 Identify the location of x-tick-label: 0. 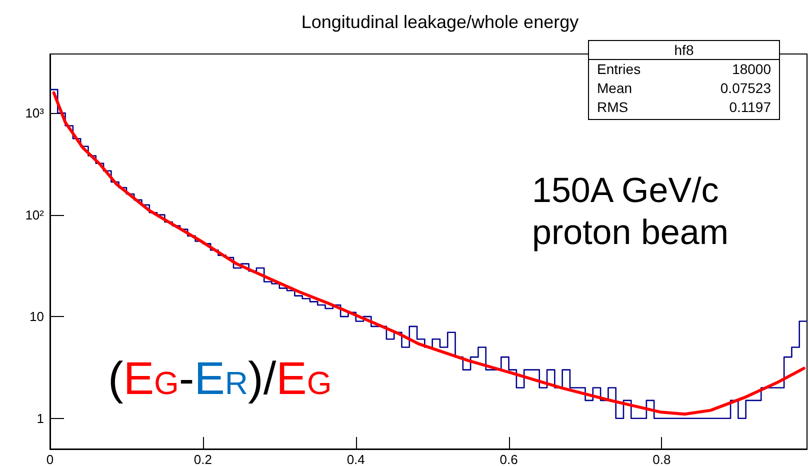
(50, 459).